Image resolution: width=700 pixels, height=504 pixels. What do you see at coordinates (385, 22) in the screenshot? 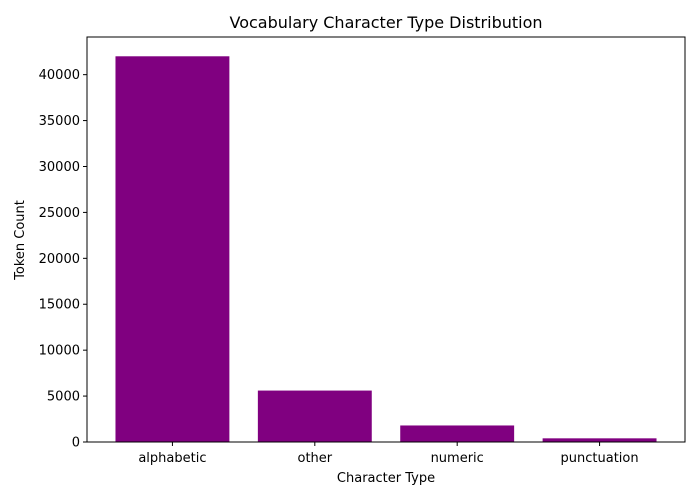
I see `chart-title: Vocabulary Character Type Distribution` at bounding box center [385, 22].